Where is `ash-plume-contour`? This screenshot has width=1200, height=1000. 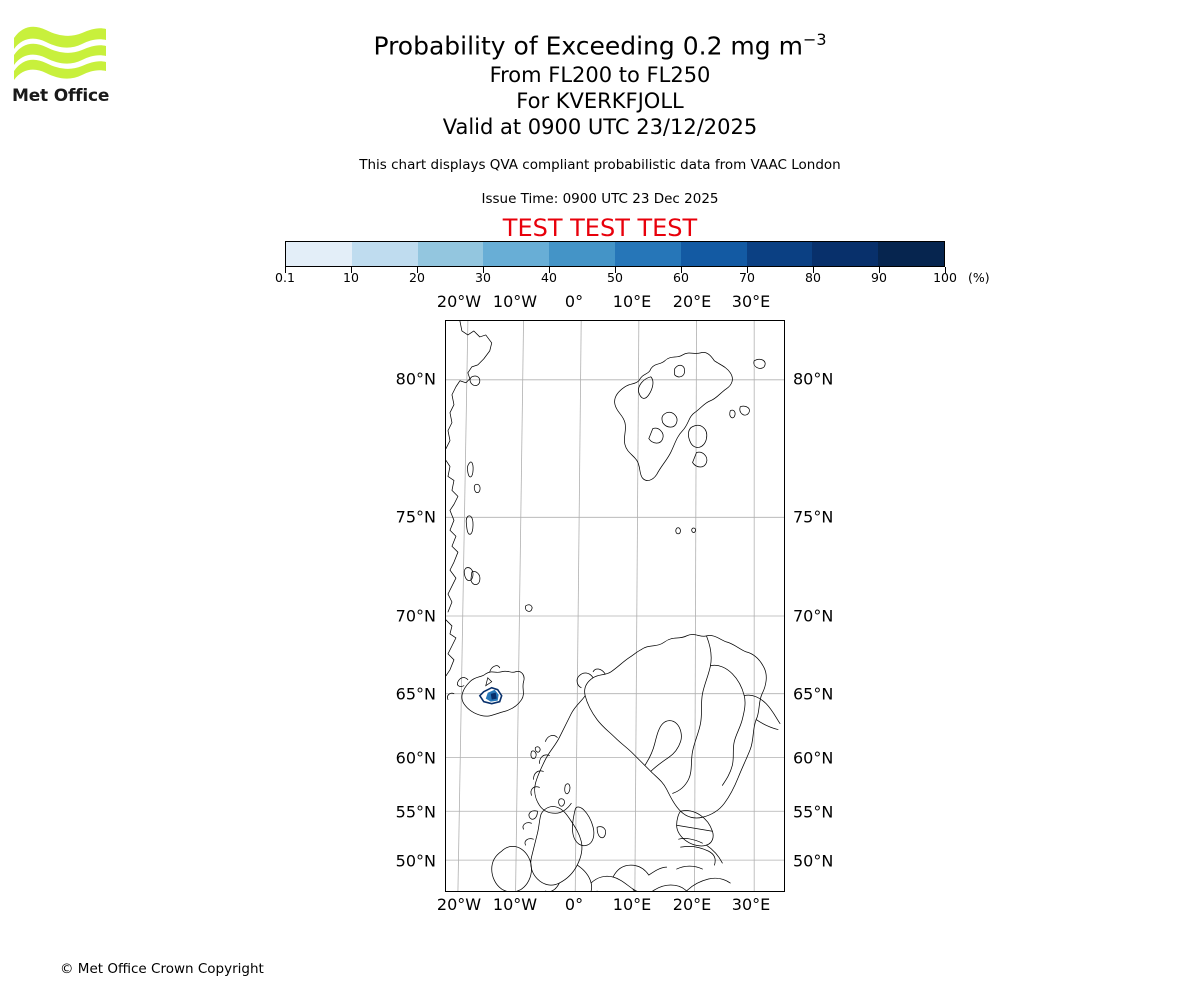 ash-plume-contour is located at coordinates (490, 691).